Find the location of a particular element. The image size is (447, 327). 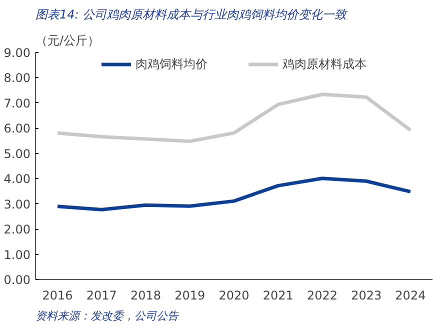

y-tick-label: 1.00 is located at coordinates (17, 255).